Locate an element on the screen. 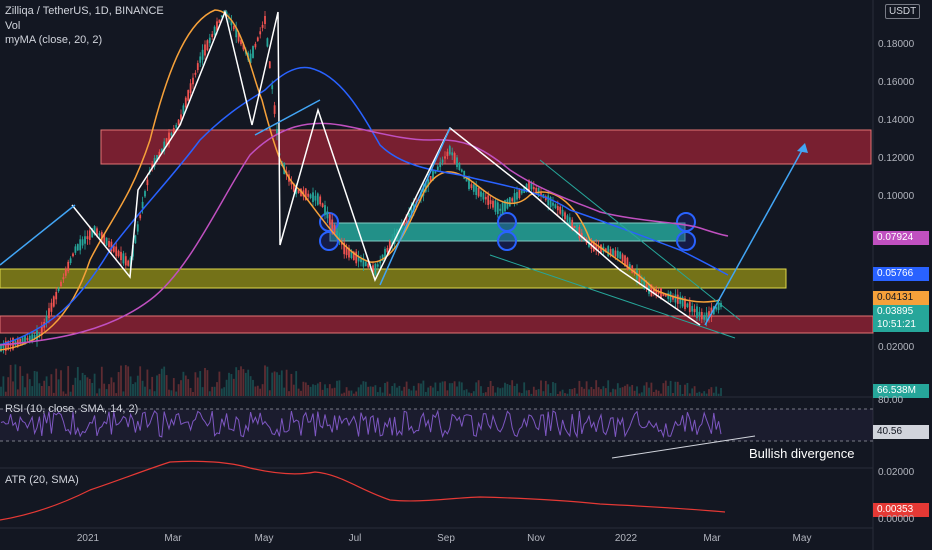 The height and width of the screenshot is (550, 932). rsi-line is located at coordinates (361, 424).